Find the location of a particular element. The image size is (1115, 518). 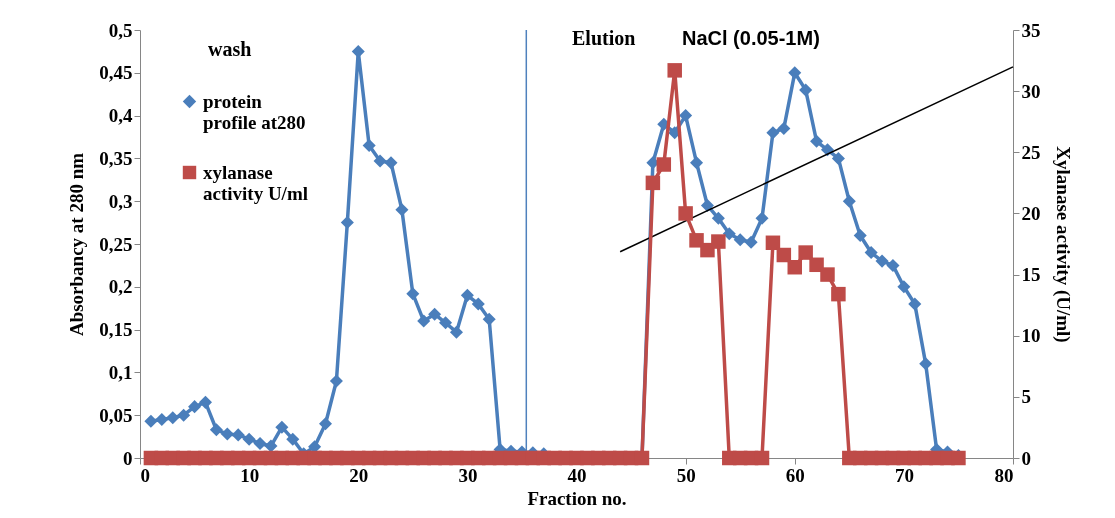

y-tick-label: 0,35 is located at coordinates (116, 158).